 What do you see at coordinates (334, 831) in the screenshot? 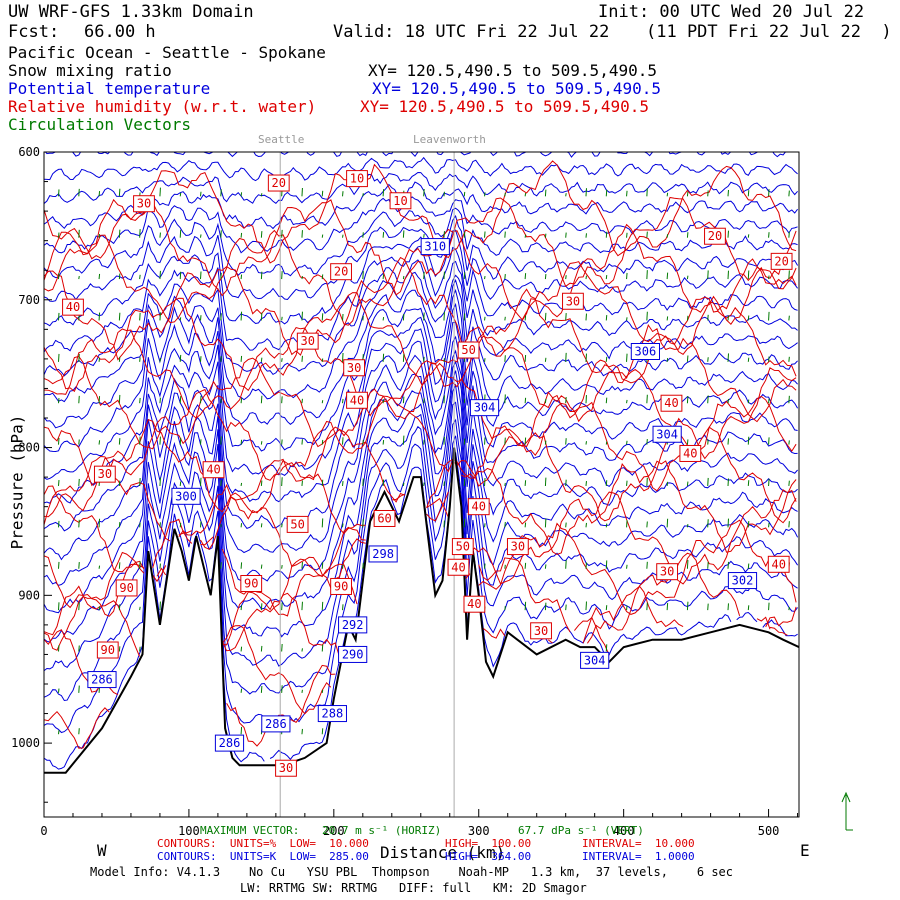
I see `x-tick-label: 200` at bounding box center [334, 831].